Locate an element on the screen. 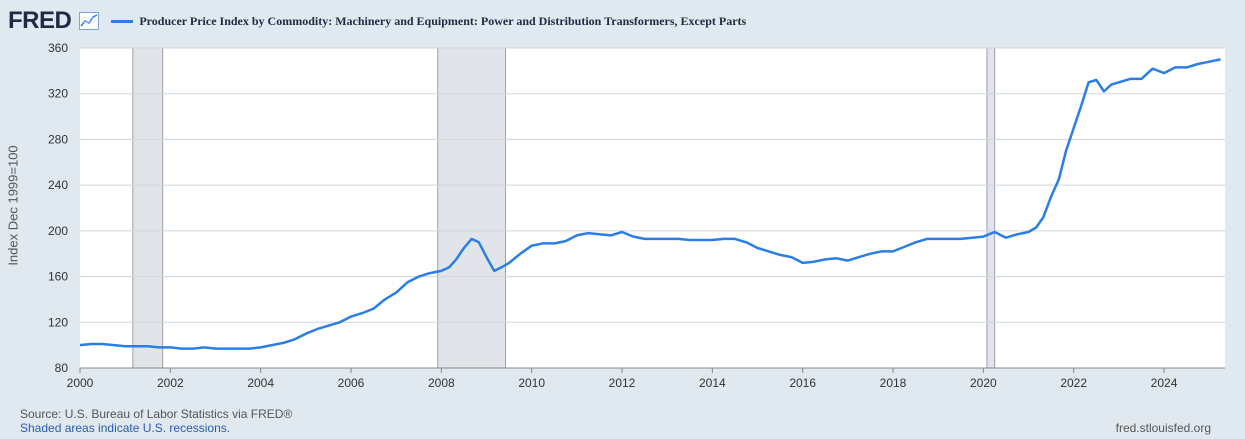 This screenshot has height=439, width=1245. x-tick-label: 2022 is located at coordinates (1073, 383).